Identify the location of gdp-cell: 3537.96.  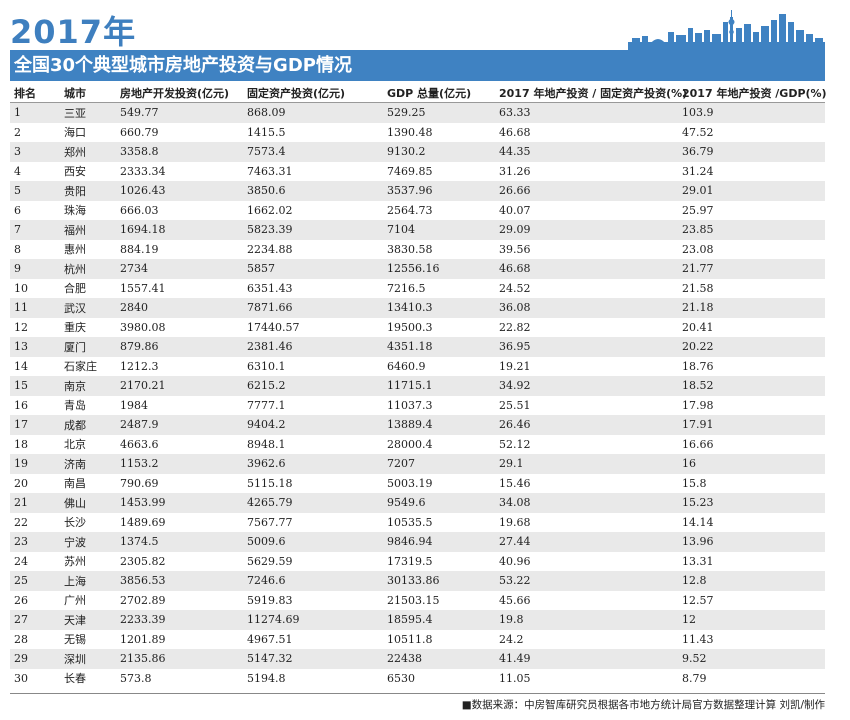
(439, 191).